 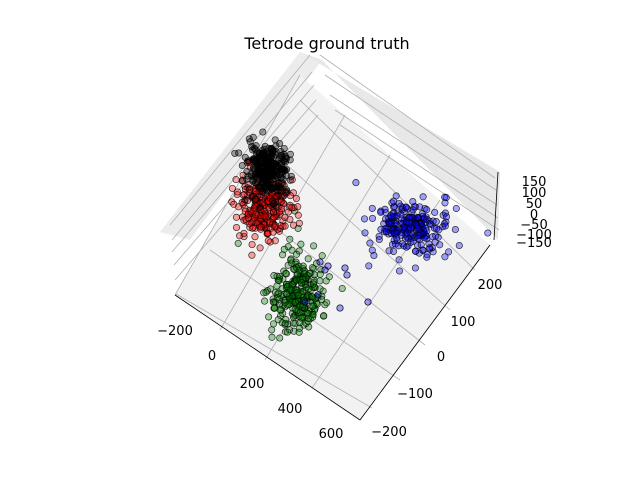 What do you see at coordinates (496, 206) in the screenshot?
I see `z-axis-line` at bounding box center [496, 206].